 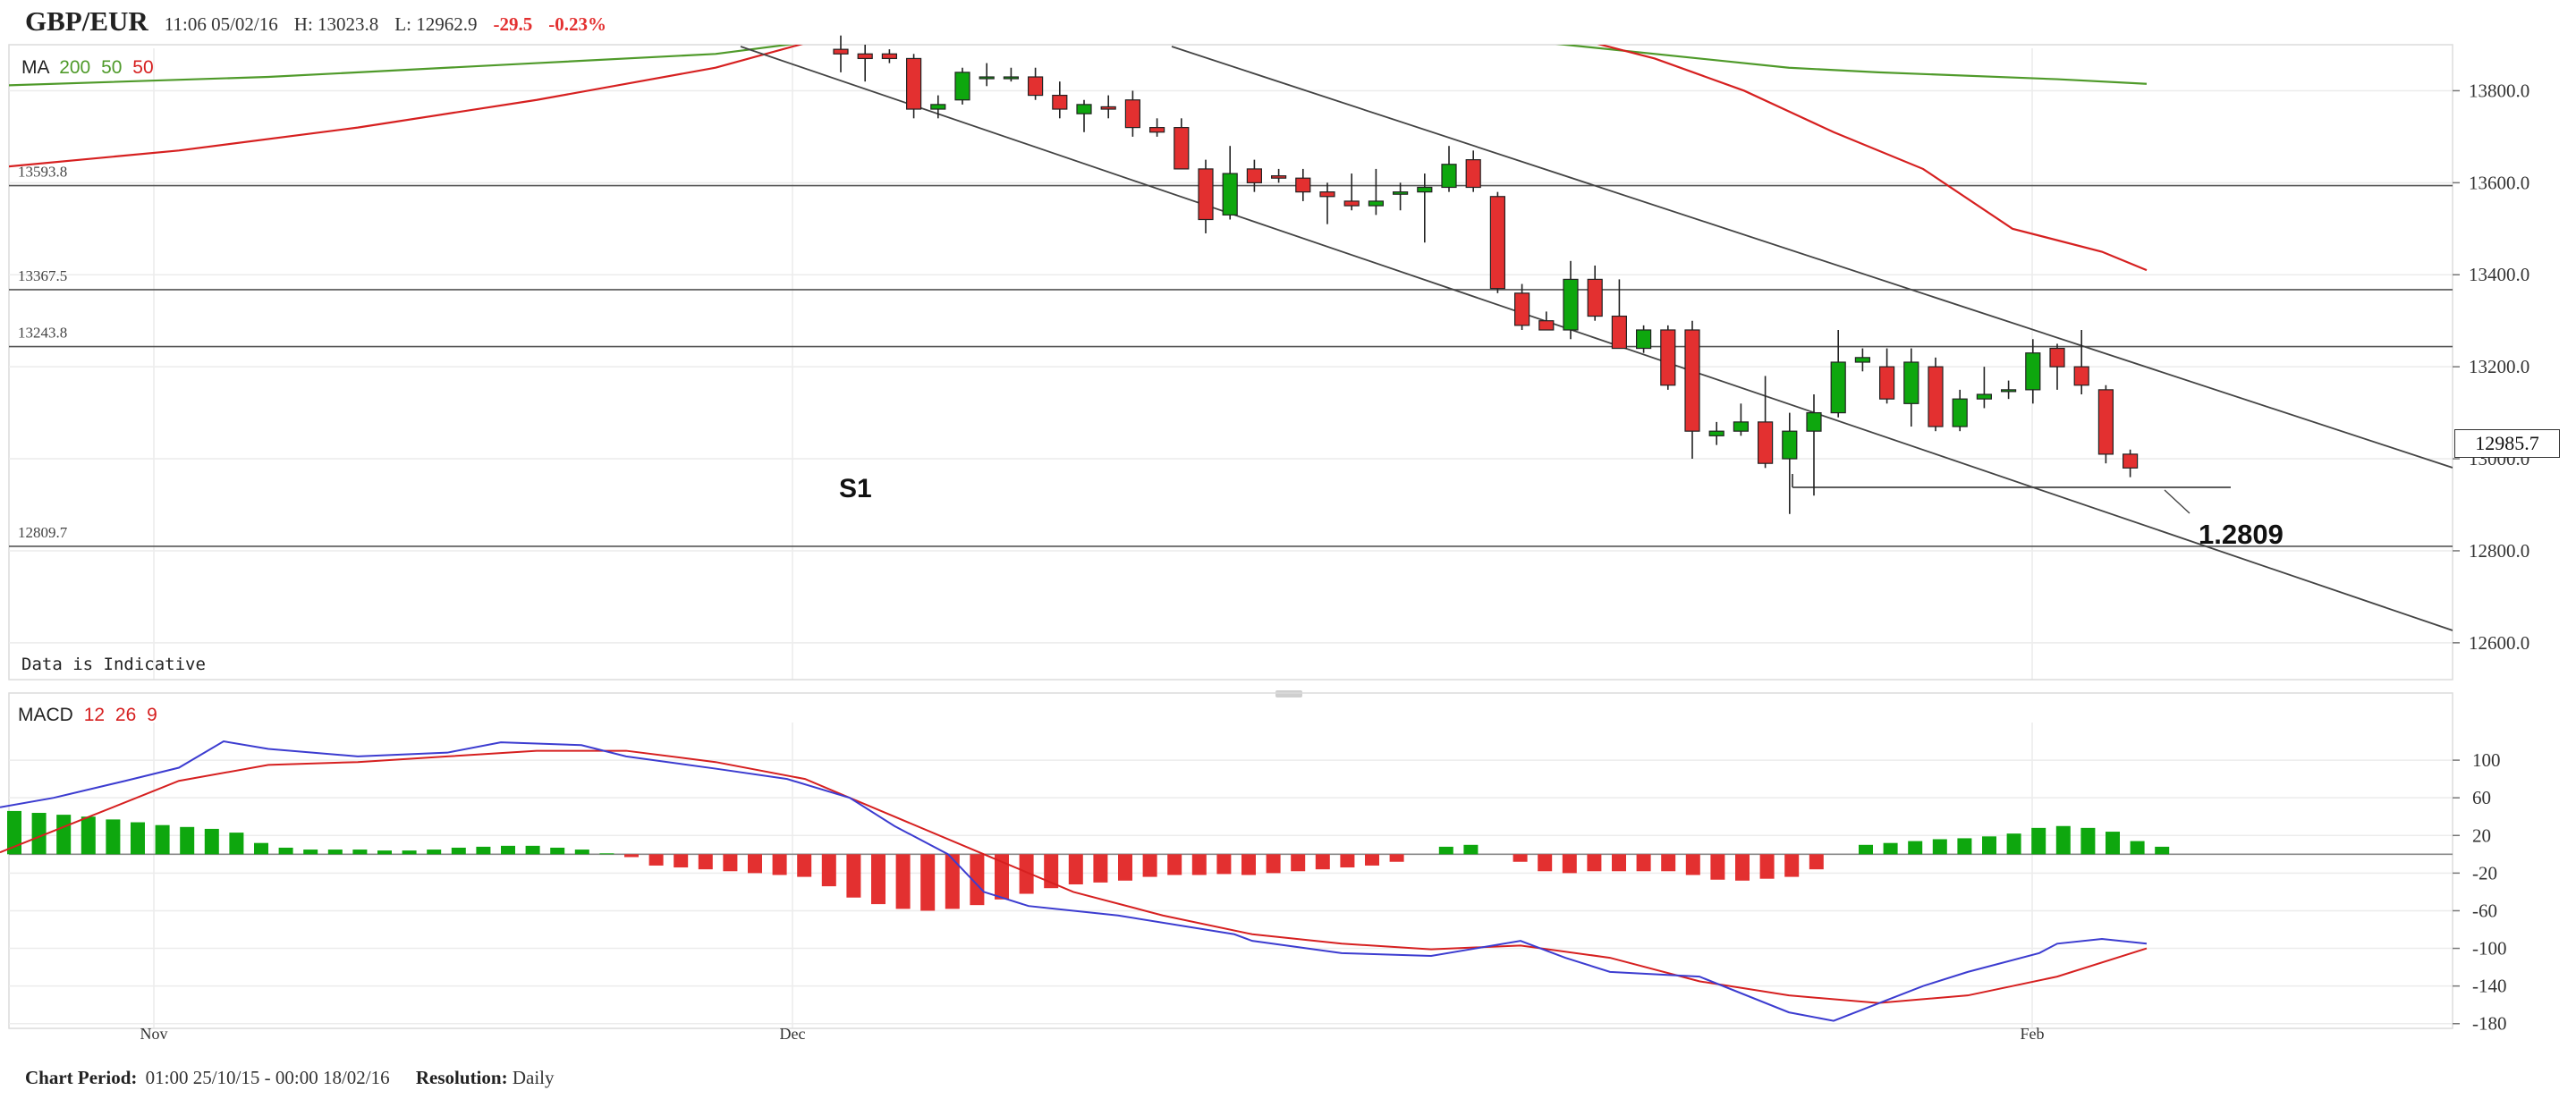 I want to click on macd-legend: MACD 12 26 9, so click(x=87, y=715).